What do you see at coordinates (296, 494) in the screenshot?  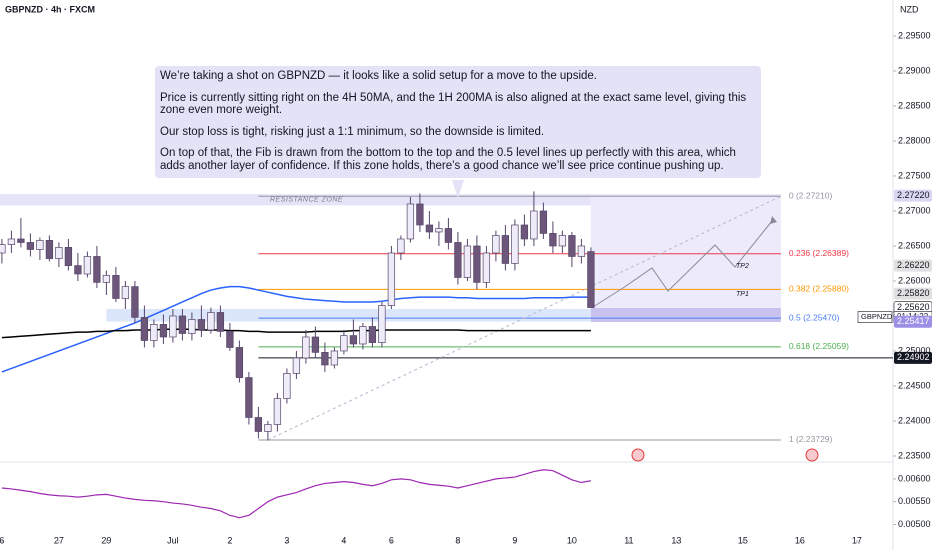 I see `indicator-line` at bounding box center [296, 494].